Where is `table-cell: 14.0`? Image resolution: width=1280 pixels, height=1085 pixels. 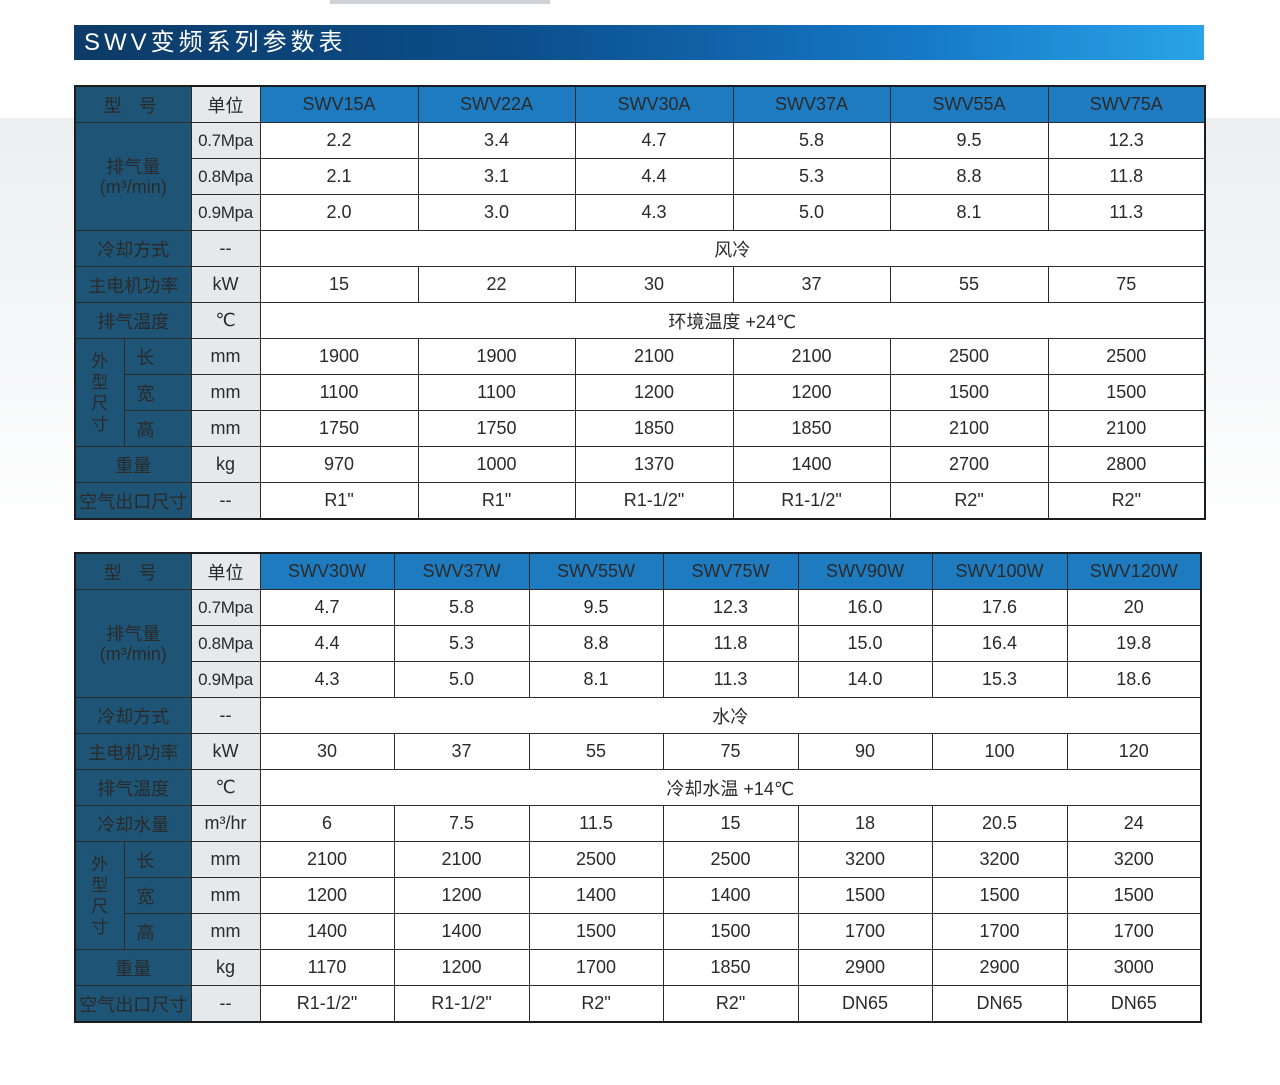 table-cell: 14.0 is located at coordinates (865, 679).